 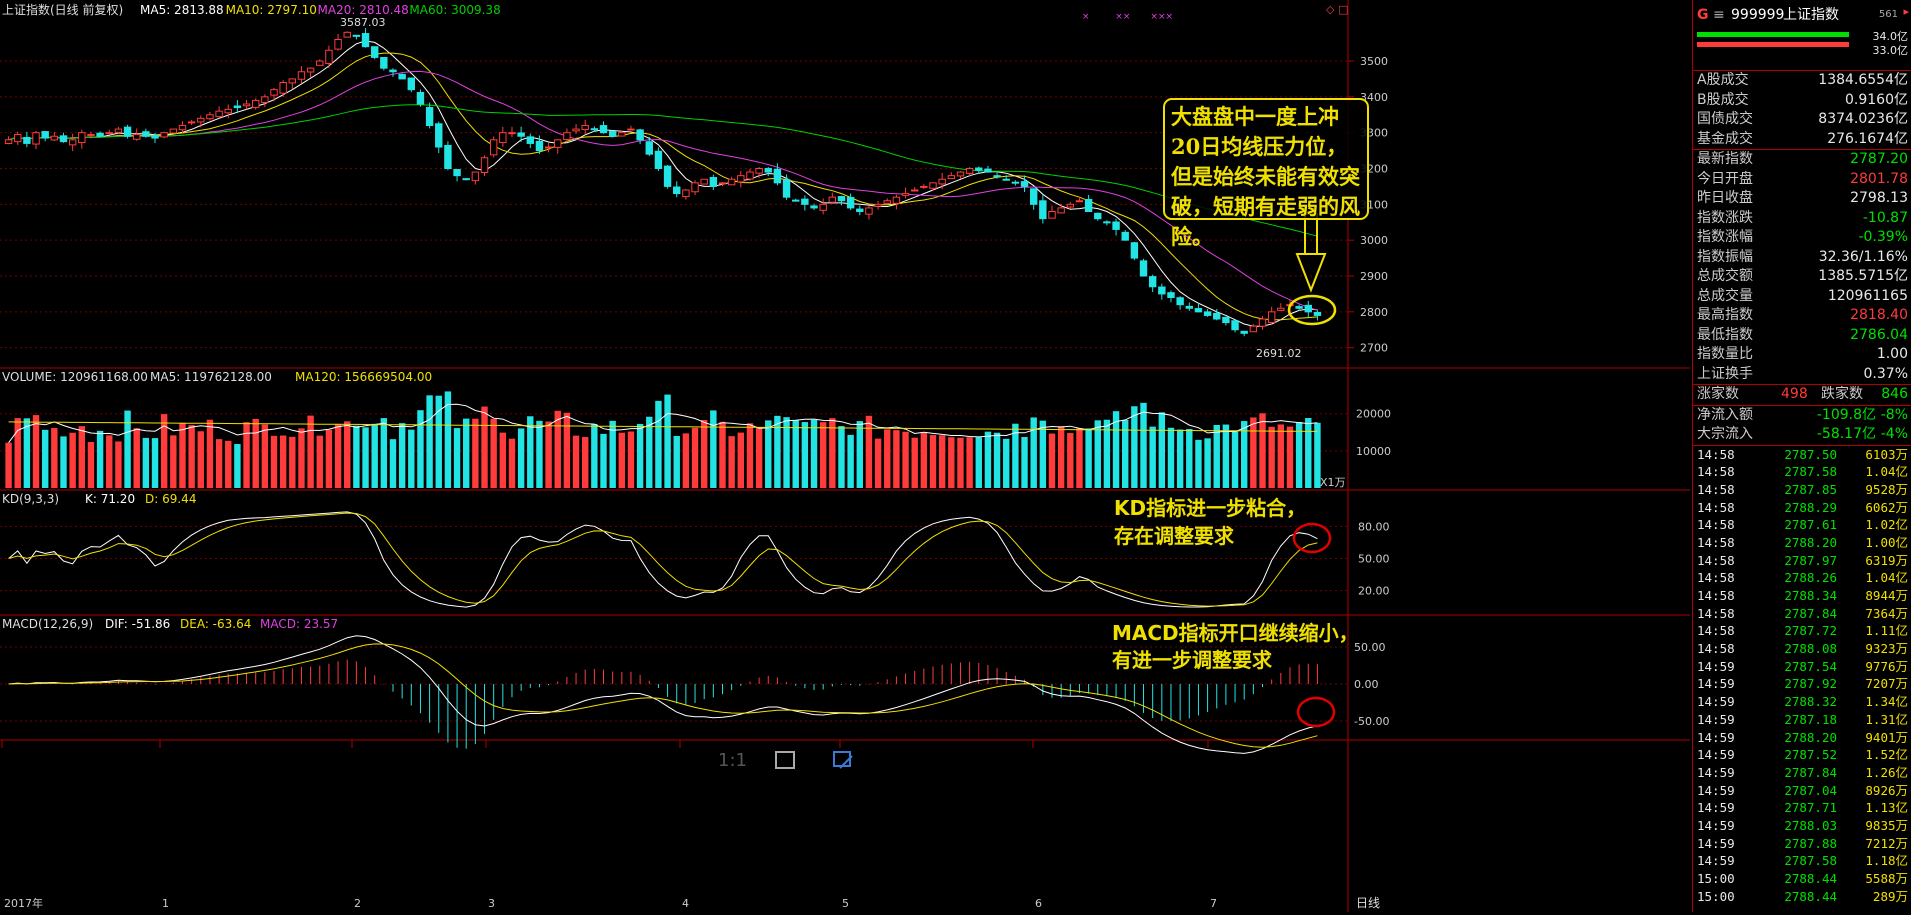 What do you see at coordinates (1266, 173) in the screenshot?
I see `main-chart-annotation: 大盘盘中一度上冲20日均线压力位，但是始终未能有效突破，短期有走弱的风险。` at bounding box center [1266, 173].